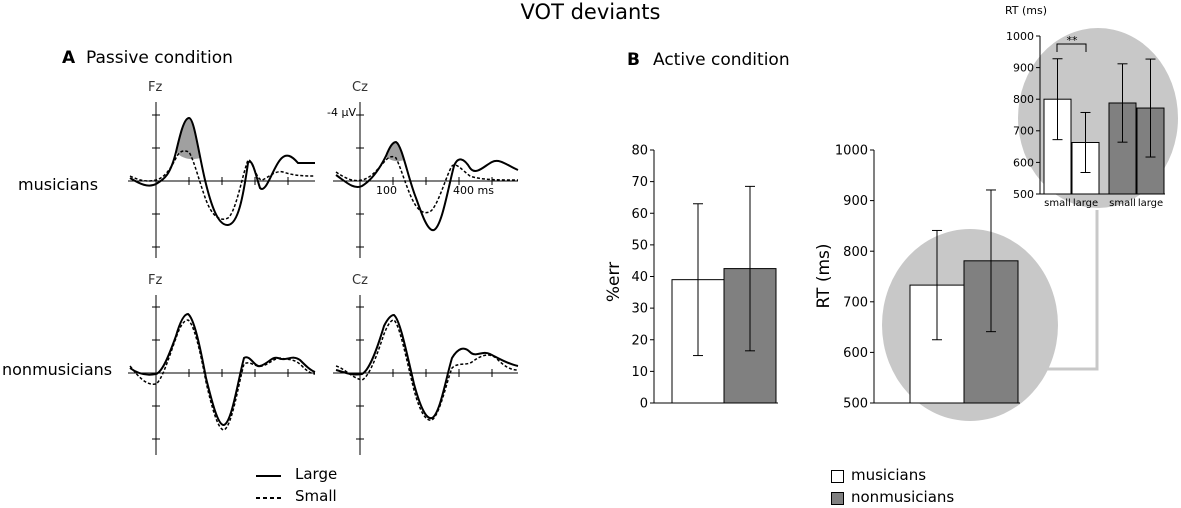  Describe the element at coordinates (341, 112) in the screenshot. I see `amplitude-scale-label: -4 µV` at that location.